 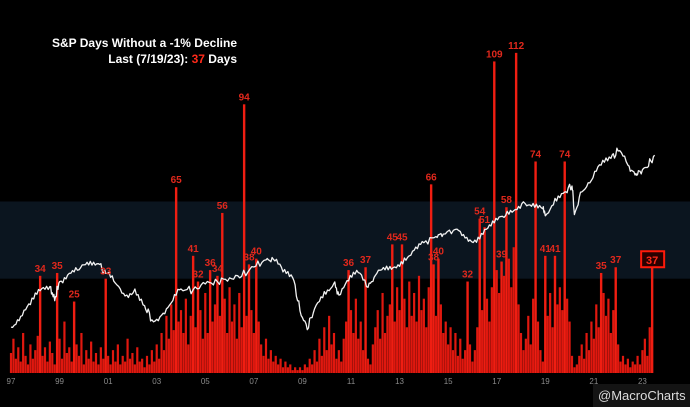 What do you see at coordinates (211, 263) in the screenshot?
I see `peak-label: 36` at bounding box center [211, 263].